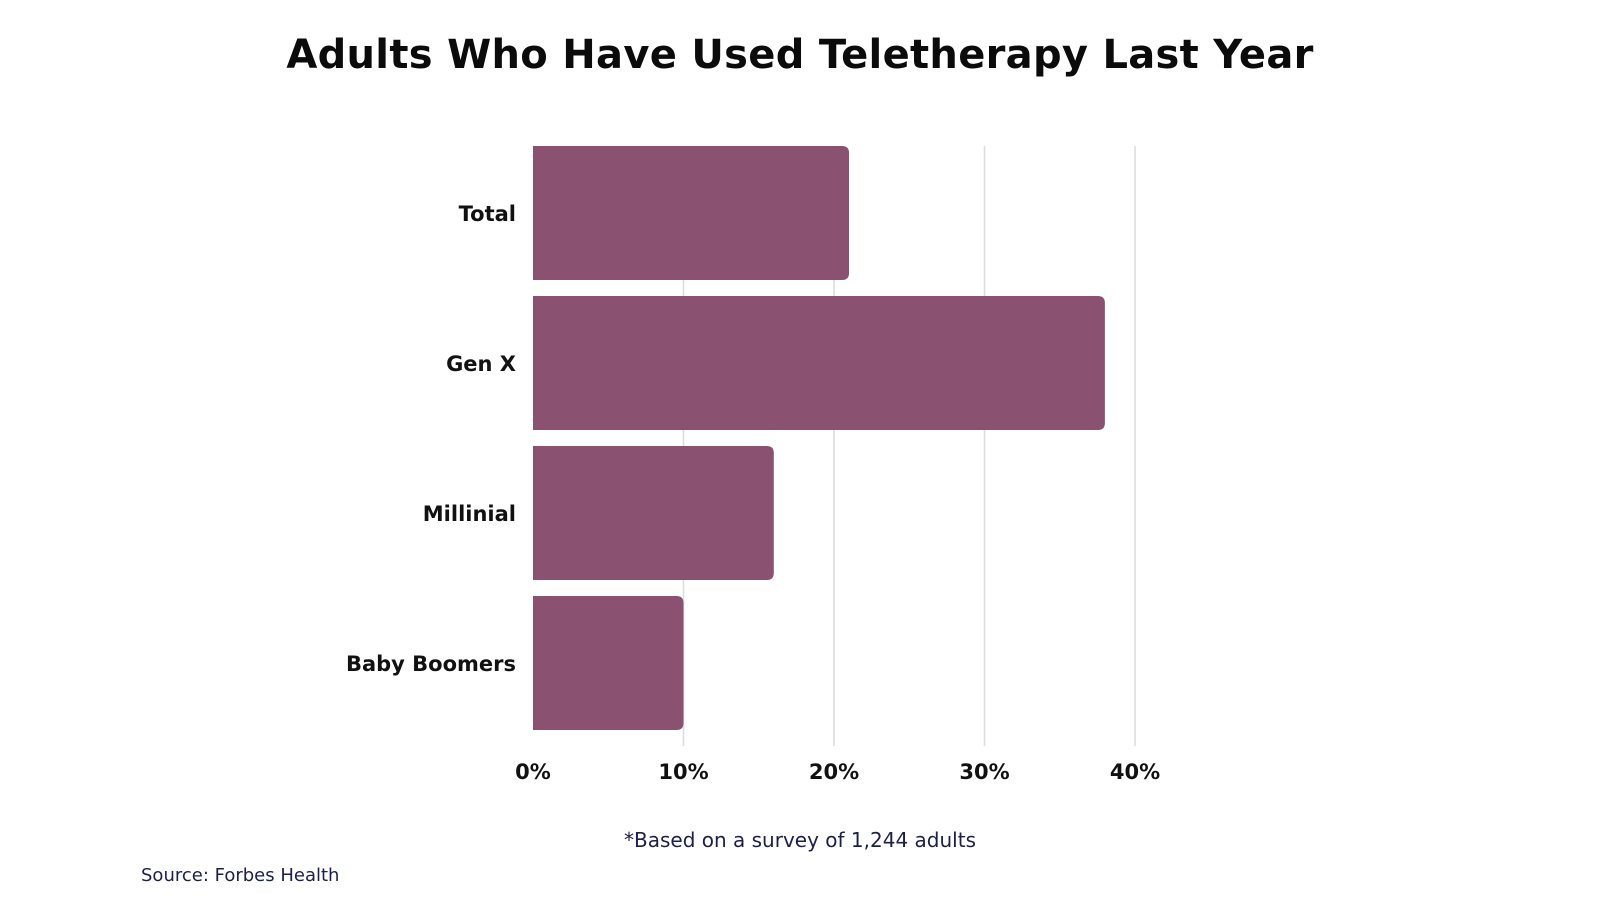 This screenshot has height=900, width=1600. Describe the element at coordinates (240, 875) in the screenshot. I see `source-note: Source: Forbes Health` at that location.